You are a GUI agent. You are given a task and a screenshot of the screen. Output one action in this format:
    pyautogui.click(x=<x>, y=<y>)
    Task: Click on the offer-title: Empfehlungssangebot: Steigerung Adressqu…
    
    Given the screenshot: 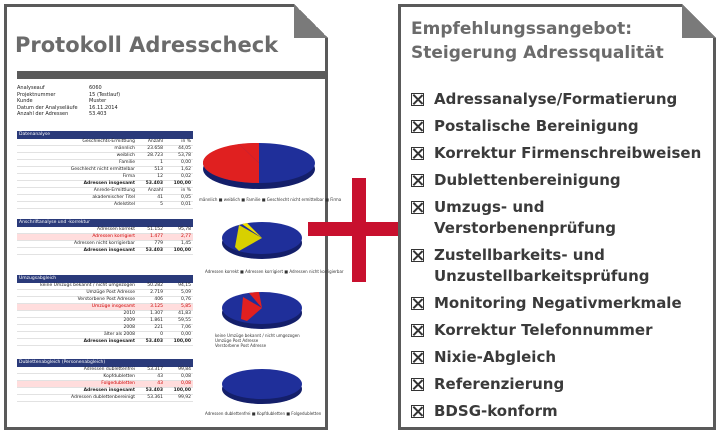 What is the action you would take?
    pyautogui.click(x=537, y=41)
    